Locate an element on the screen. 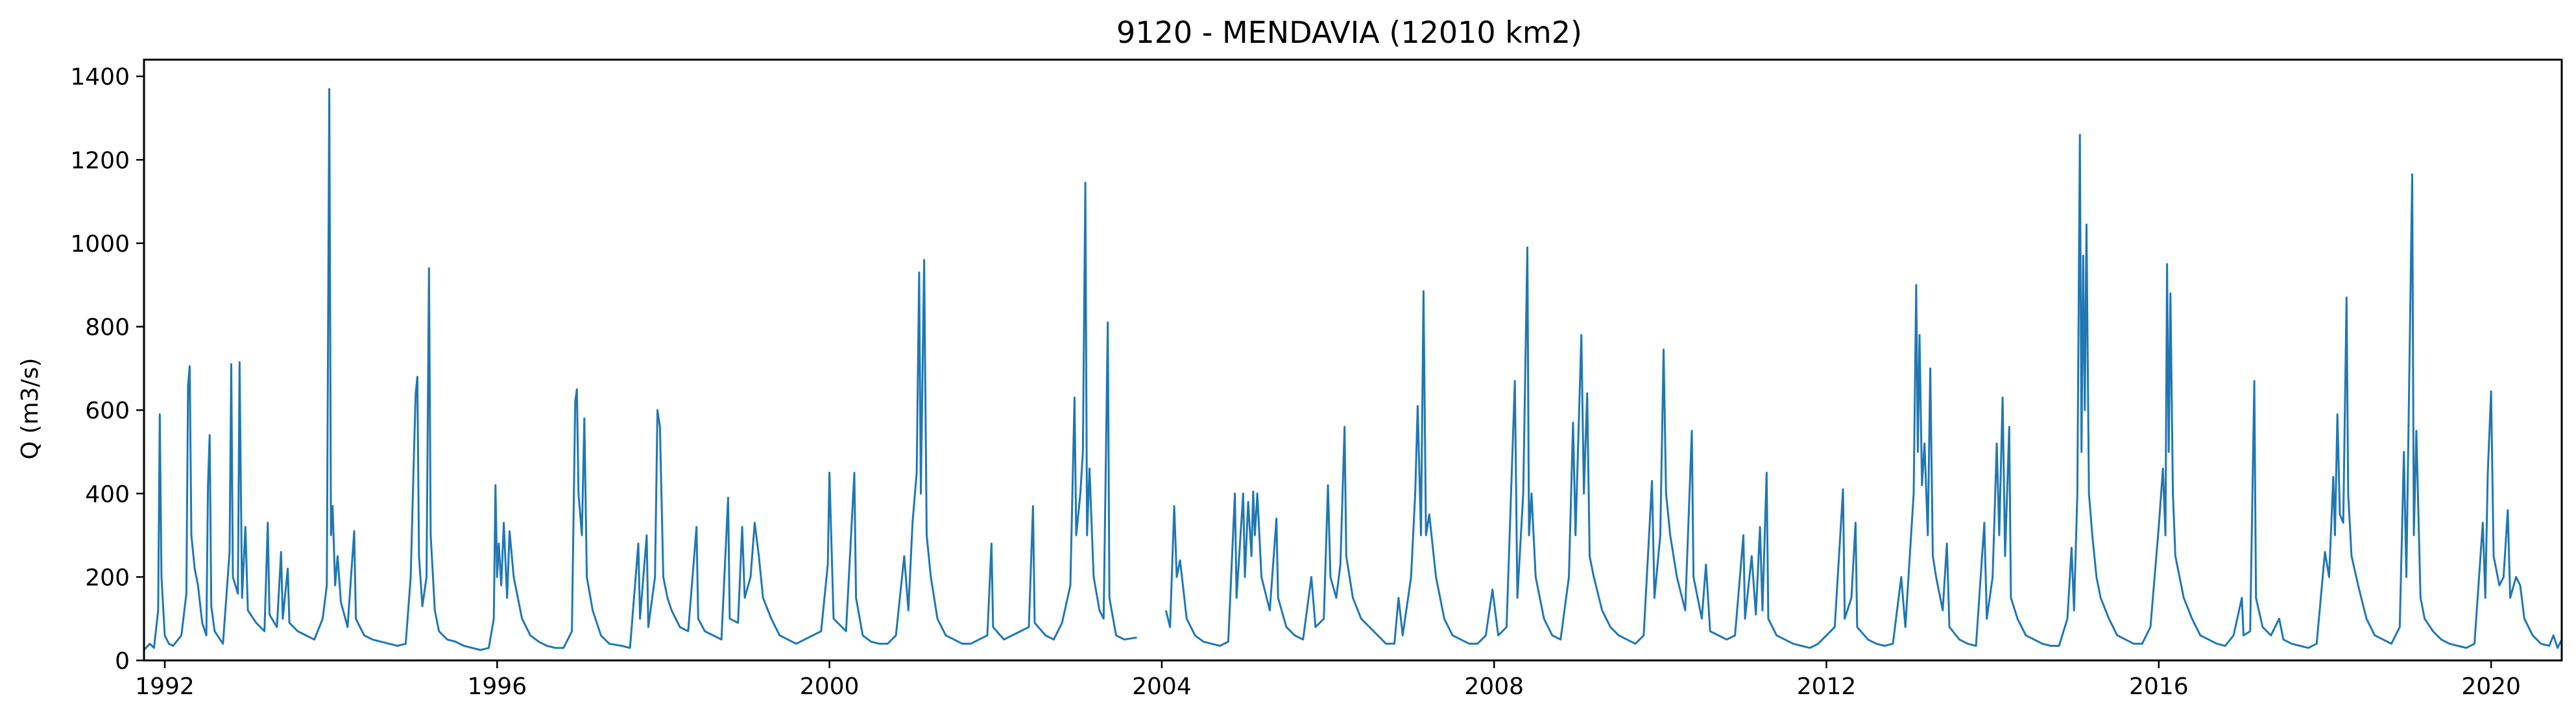 The image size is (2576, 724). y-tick-label: 1200 is located at coordinates (100, 160).